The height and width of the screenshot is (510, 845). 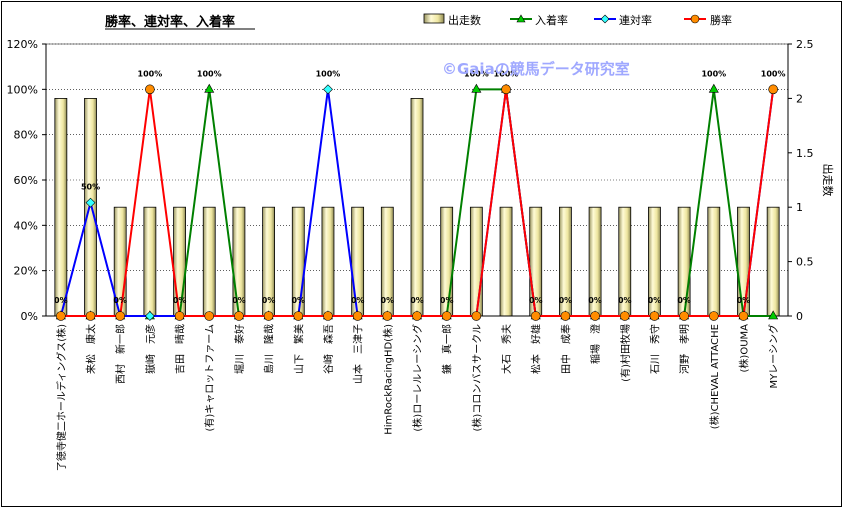 What do you see at coordinates (22, 44) in the screenshot?
I see `y-tick-label: 120%` at bounding box center [22, 44].